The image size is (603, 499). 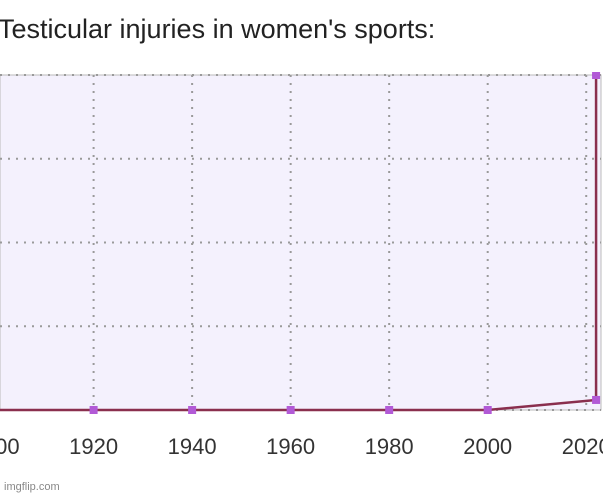 What do you see at coordinates (290, 446) in the screenshot?
I see `x-tick-label: 1960` at bounding box center [290, 446].